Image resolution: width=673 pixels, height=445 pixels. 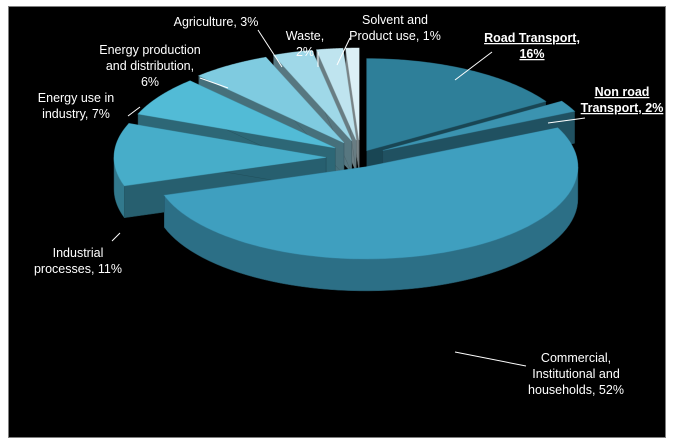 What do you see at coordinates (305, 52) in the screenshot?
I see `slice-label-8-line-2: 2%` at bounding box center [305, 52].